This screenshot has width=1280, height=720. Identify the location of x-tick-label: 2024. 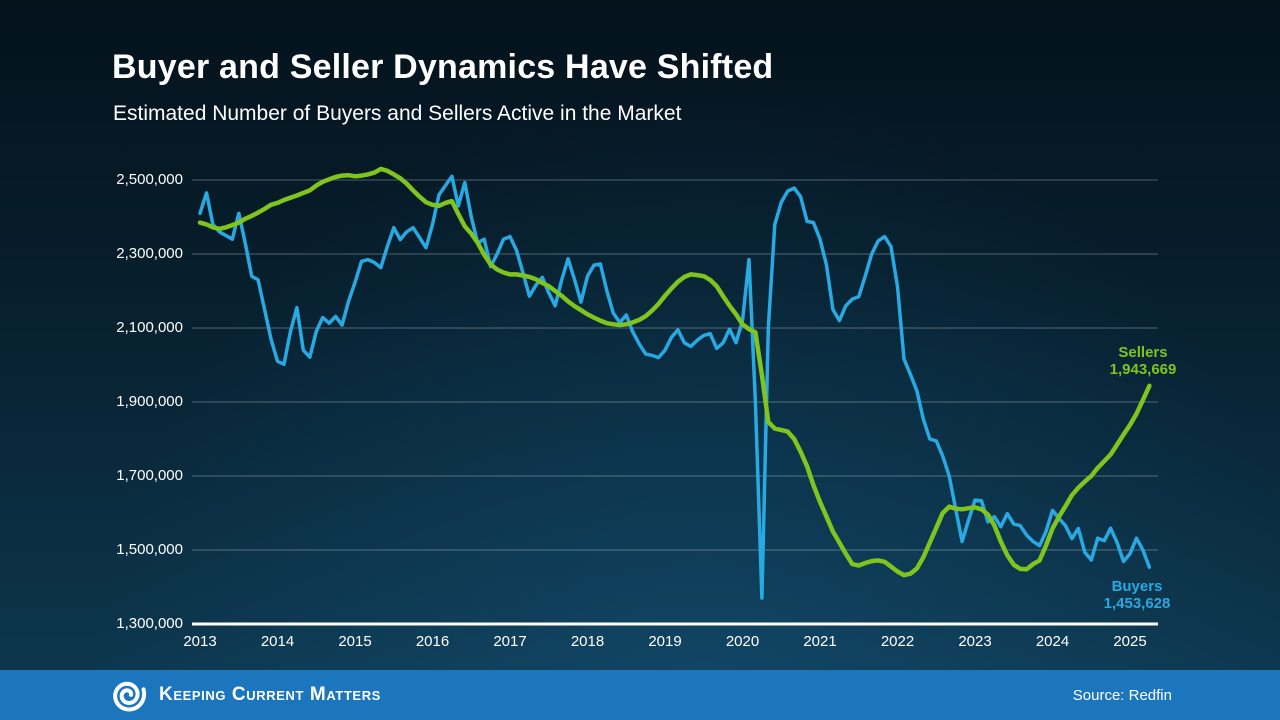
(1052, 641).